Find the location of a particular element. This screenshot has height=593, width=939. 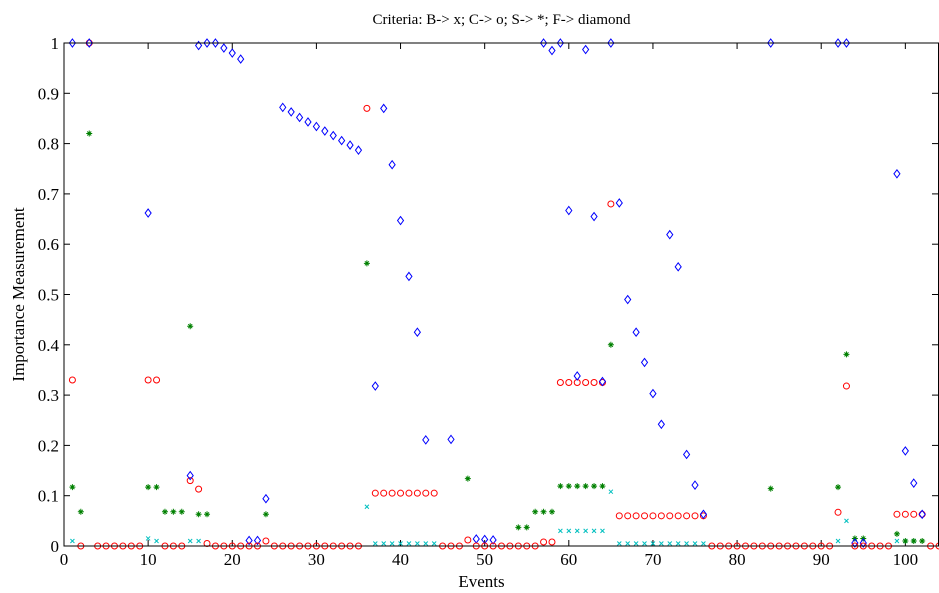

y-tick-label: 0.8 is located at coordinates (48, 144).